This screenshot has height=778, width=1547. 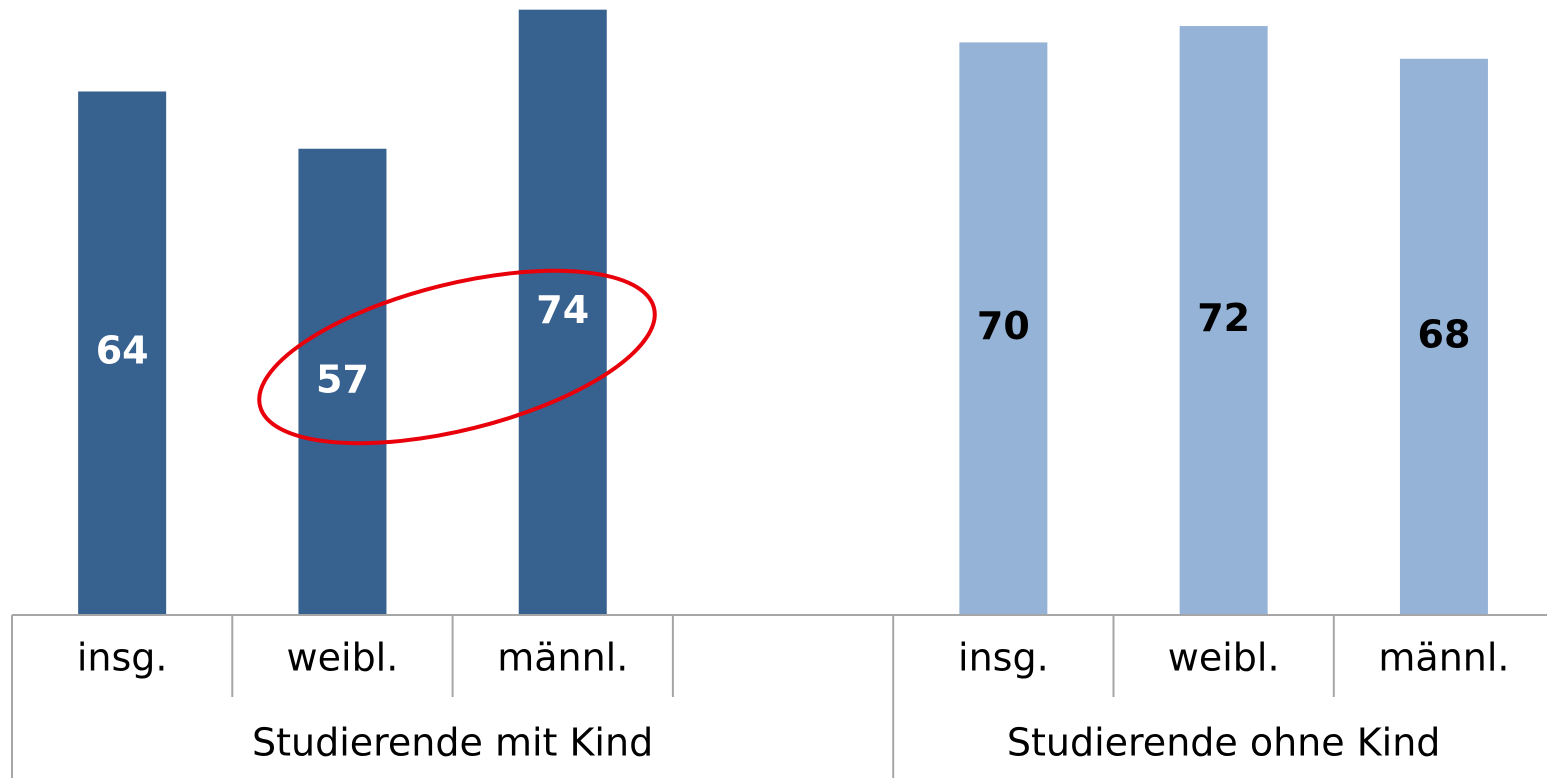 What do you see at coordinates (452, 743) in the screenshot?
I see `group-label: Studierende mit Kind` at bounding box center [452, 743].